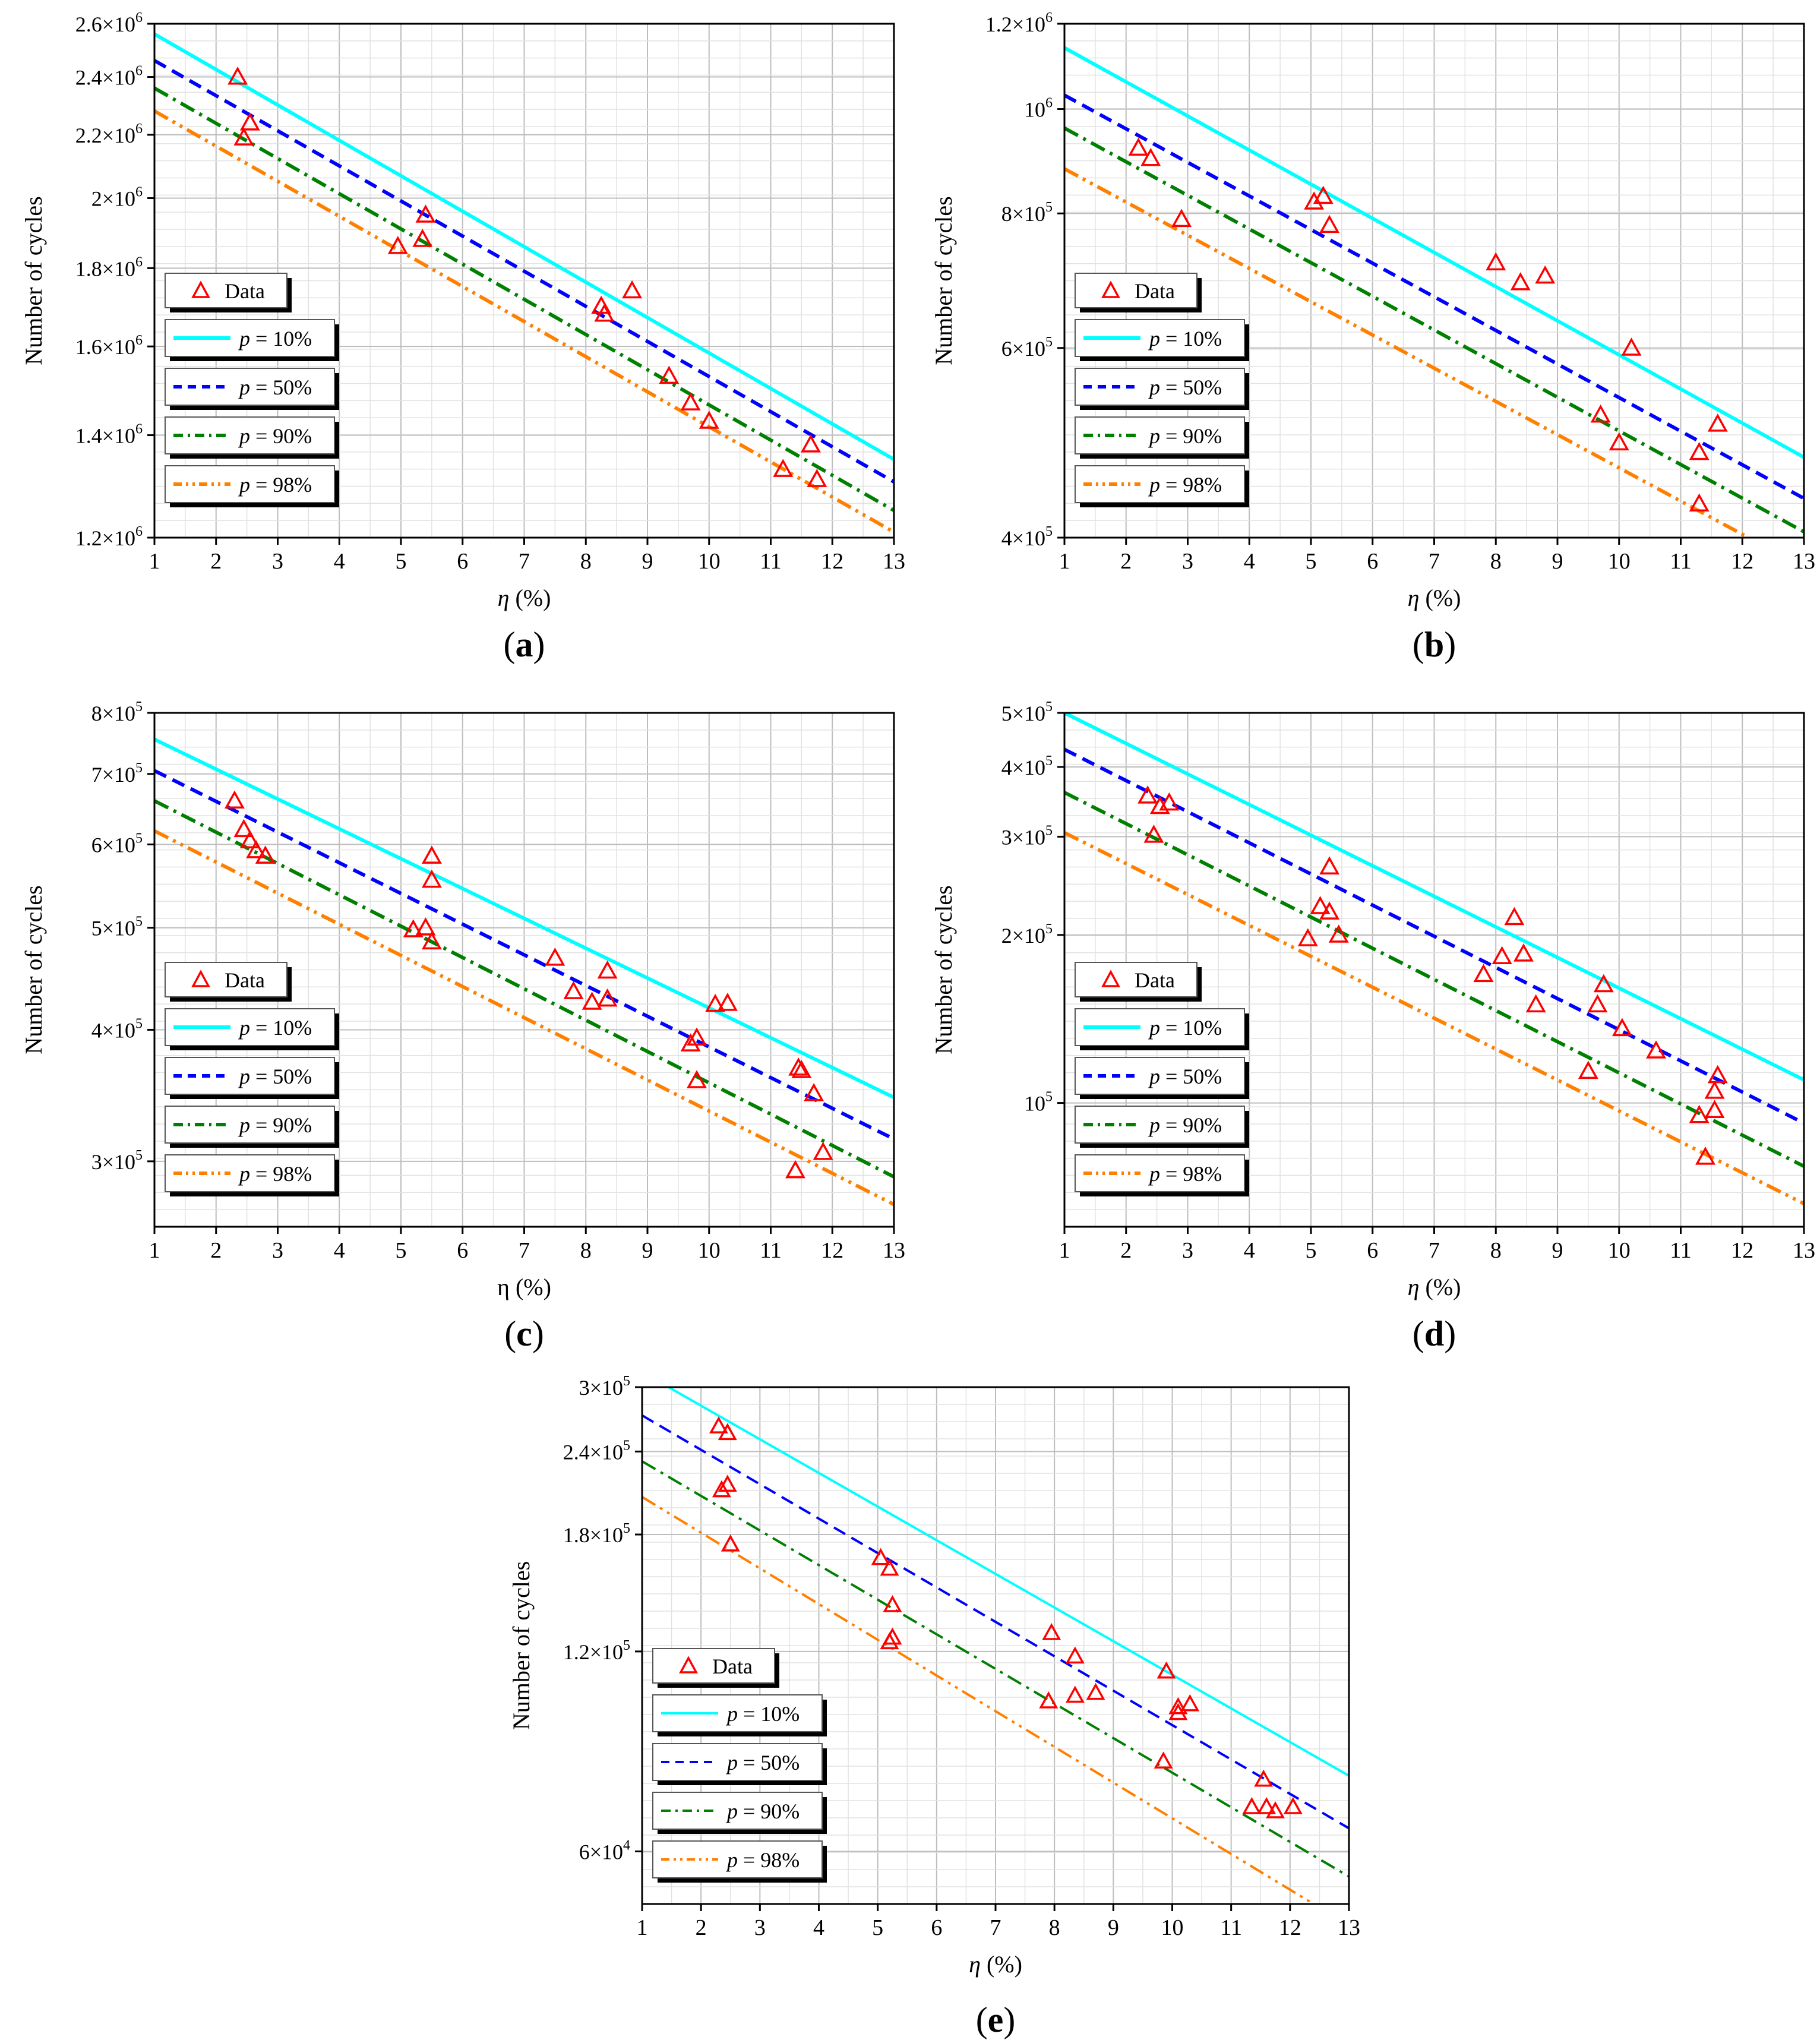 Image resolution: width=1820 pixels, height=2043 pixels. What do you see at coordinates (709, 1250) in the screenshot?
I see `x-tick-label: 10` at bounding box center [709, 1250].